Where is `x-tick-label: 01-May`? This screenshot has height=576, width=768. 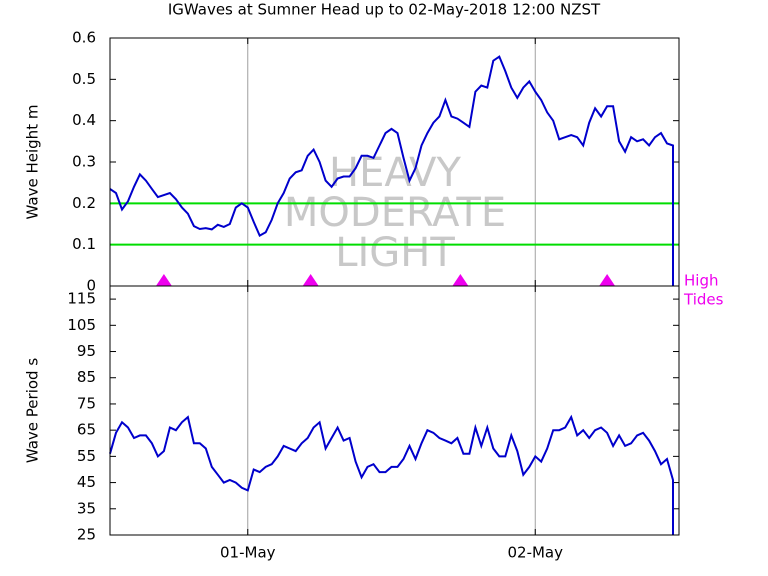 x-tick-label: 01-May is located at coordinates (248, 553).